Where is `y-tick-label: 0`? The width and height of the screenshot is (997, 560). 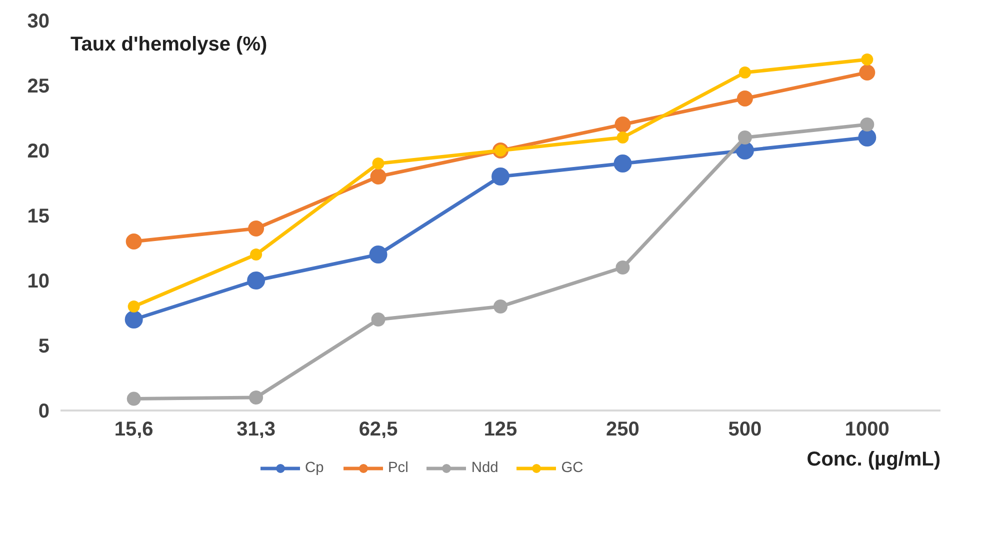
y-tick-label: 0 is located at coordinates (44, 411).